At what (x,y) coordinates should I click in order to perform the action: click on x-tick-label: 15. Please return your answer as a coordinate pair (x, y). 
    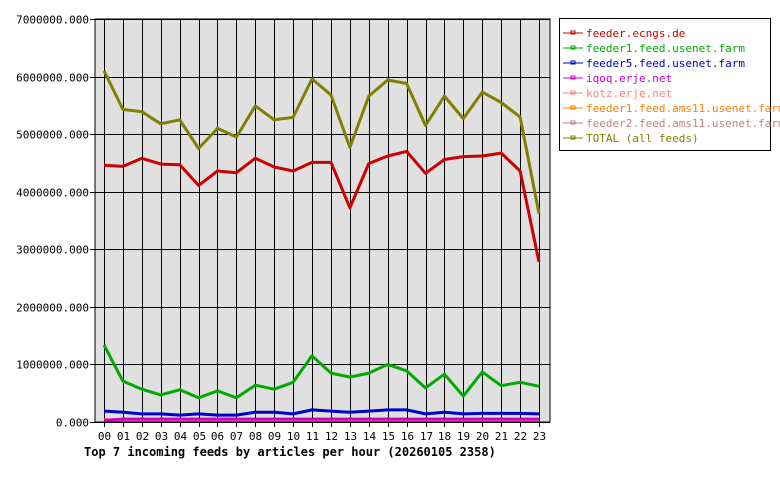
    Looking at the image, I should click on (388, 436).